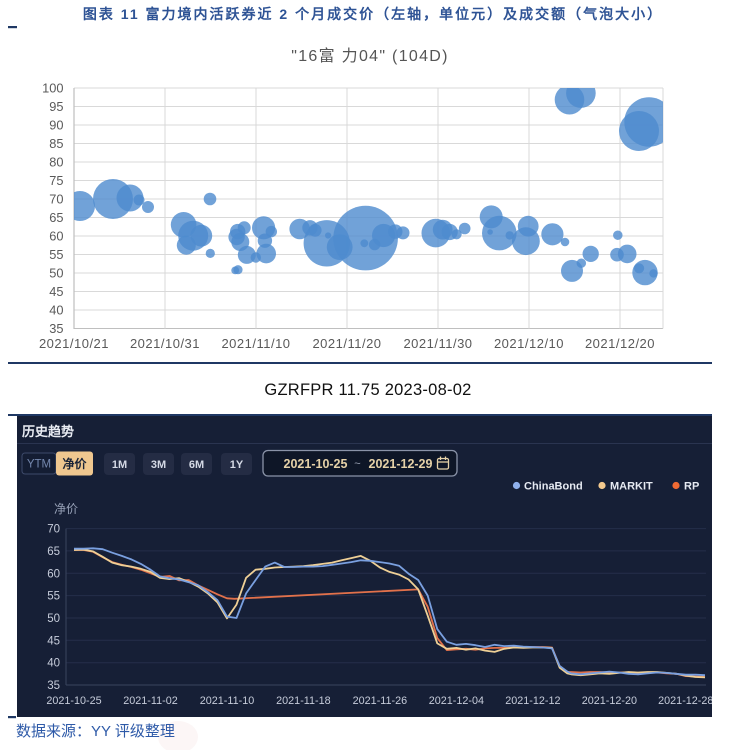 The image size is (736, 755). I want to click on svg-text: 100, so click(52, 87).